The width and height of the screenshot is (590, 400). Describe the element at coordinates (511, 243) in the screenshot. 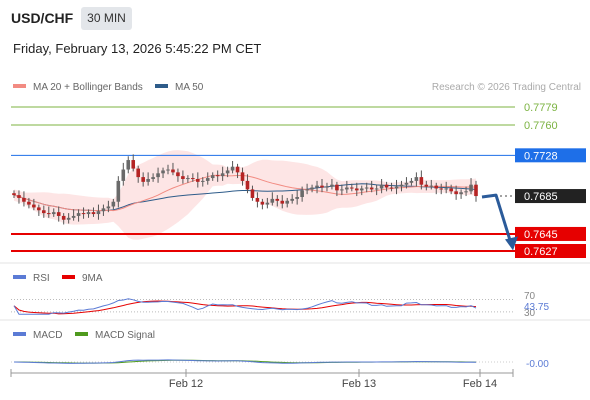

I see `forecast-arrowhead` at that location.